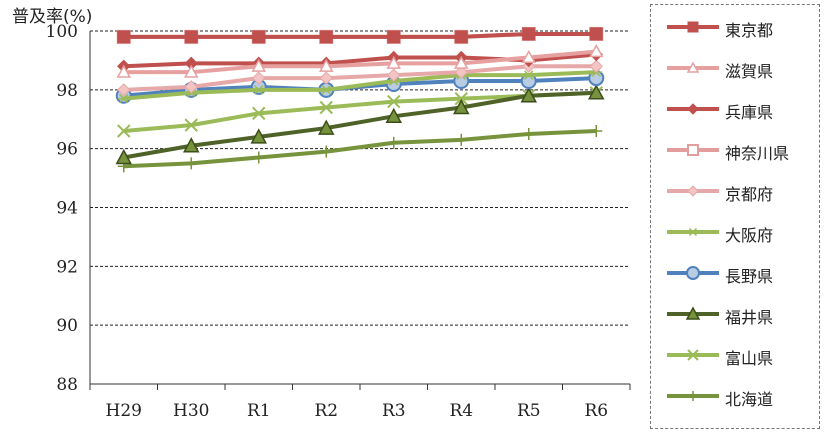 This screenshot has width=829, height=438. What do you see at coordinates (529, 411) in the screenshot?
I see `x-tick-label: R5` at bounding box center [529, 411].